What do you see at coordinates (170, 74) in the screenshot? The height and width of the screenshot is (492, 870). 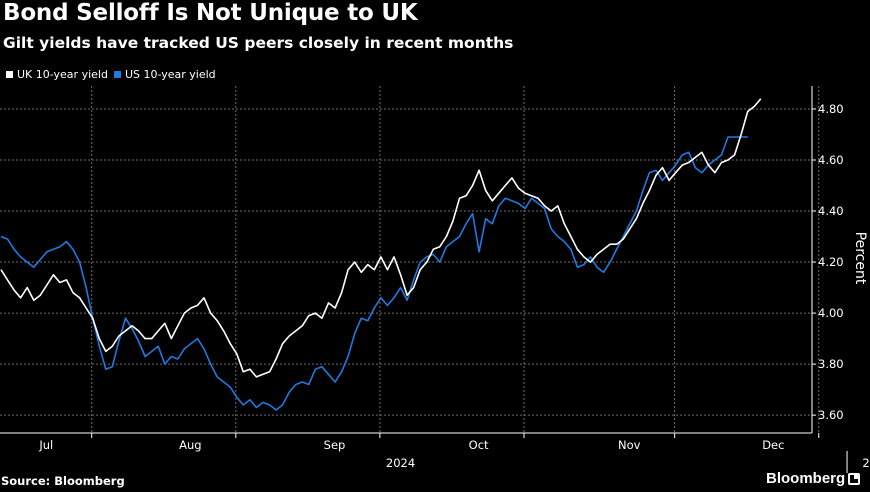 I see `legend-label-us: US 10-year yield` at bounding box center [170, 74].